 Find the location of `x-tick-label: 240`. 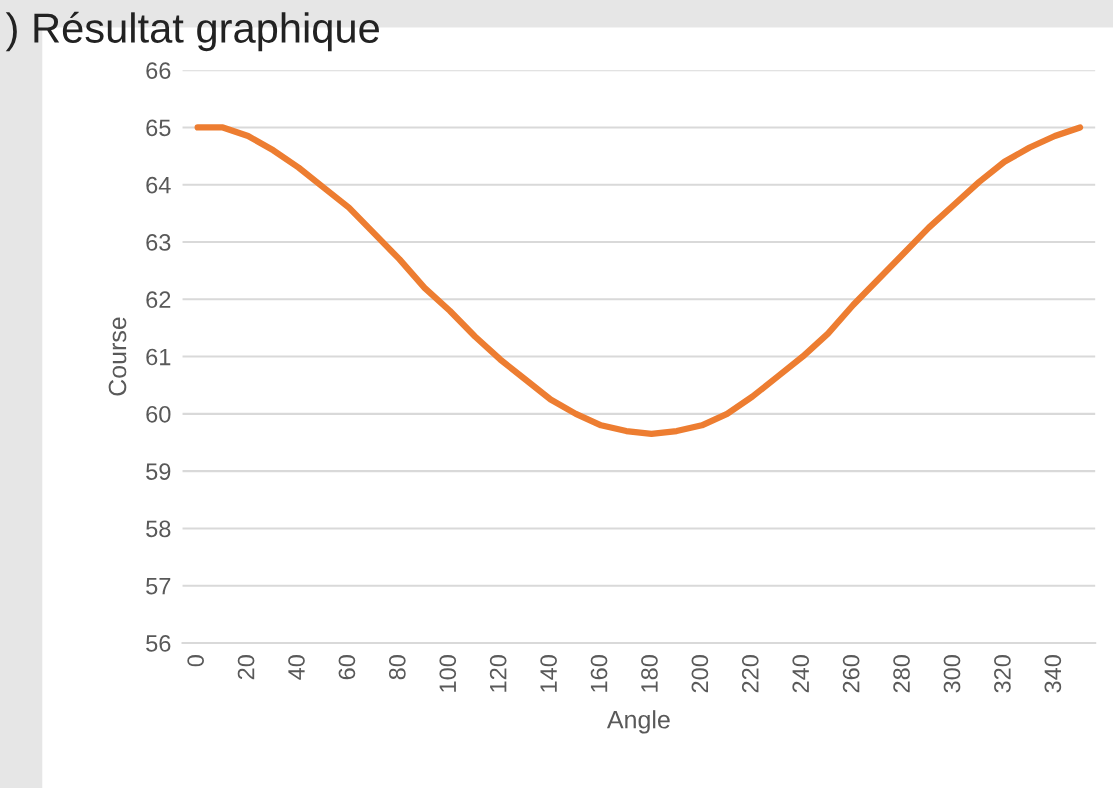

x-tick-label: 240 is located at coordinates (801, 674).